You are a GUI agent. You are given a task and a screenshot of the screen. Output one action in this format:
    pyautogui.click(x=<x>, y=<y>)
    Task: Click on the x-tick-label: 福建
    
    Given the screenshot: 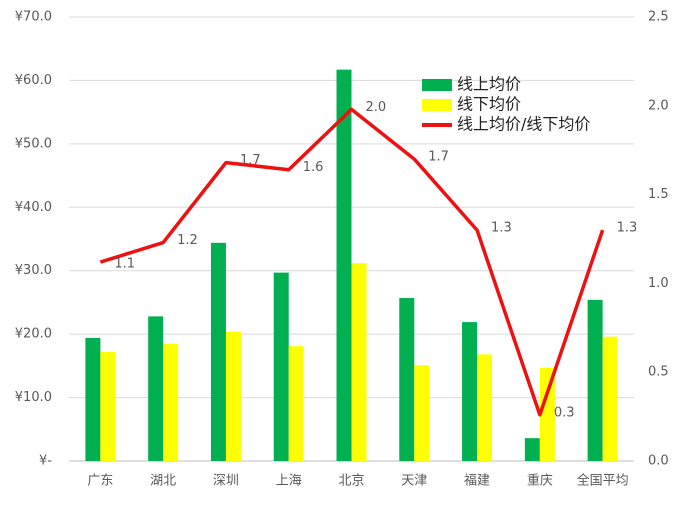 What is the action you would take?
    pyautogui.click(x=477, y=481)
    